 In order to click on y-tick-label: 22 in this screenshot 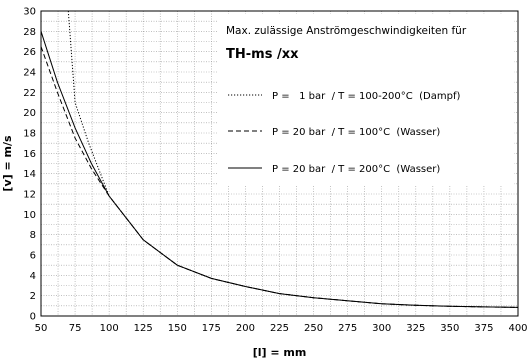, I will do `click(29, 93)`.